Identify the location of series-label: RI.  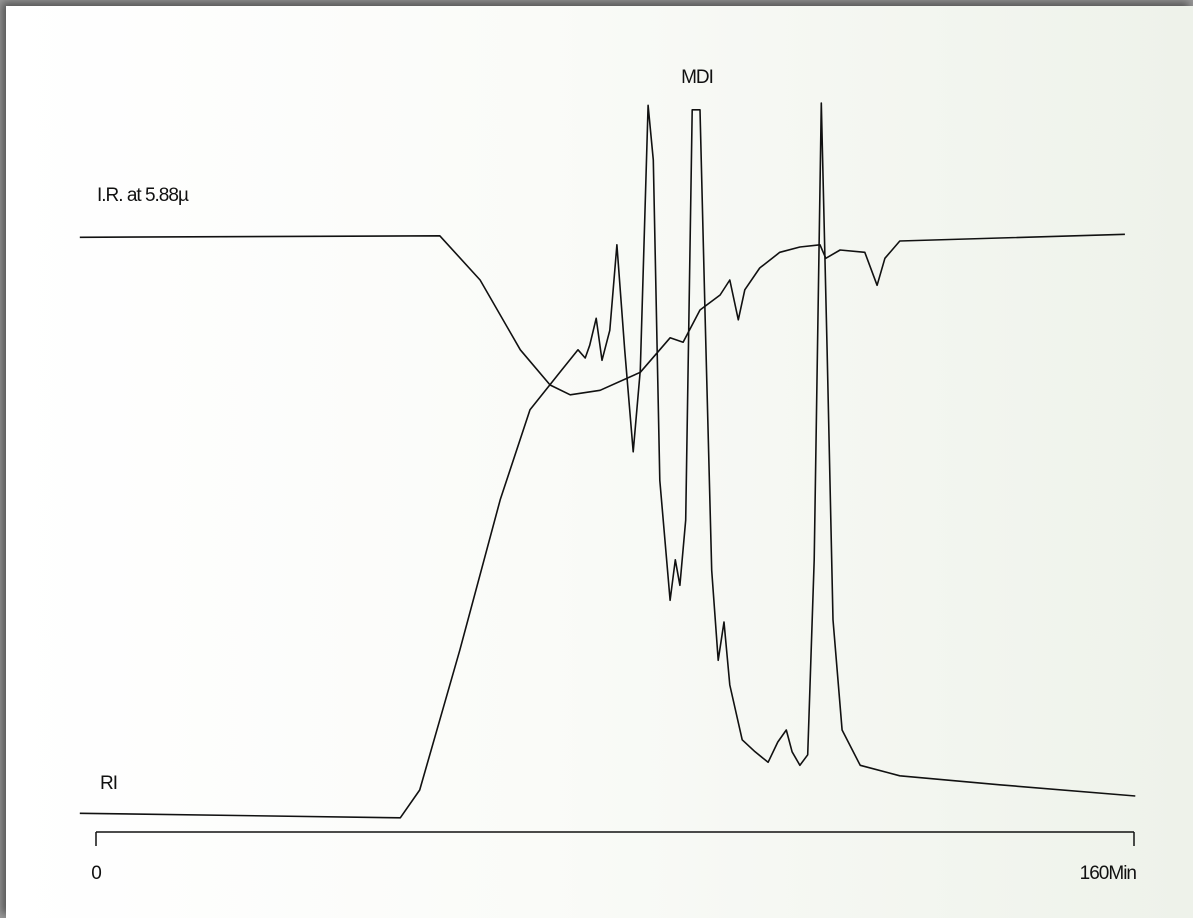
(108, 783).